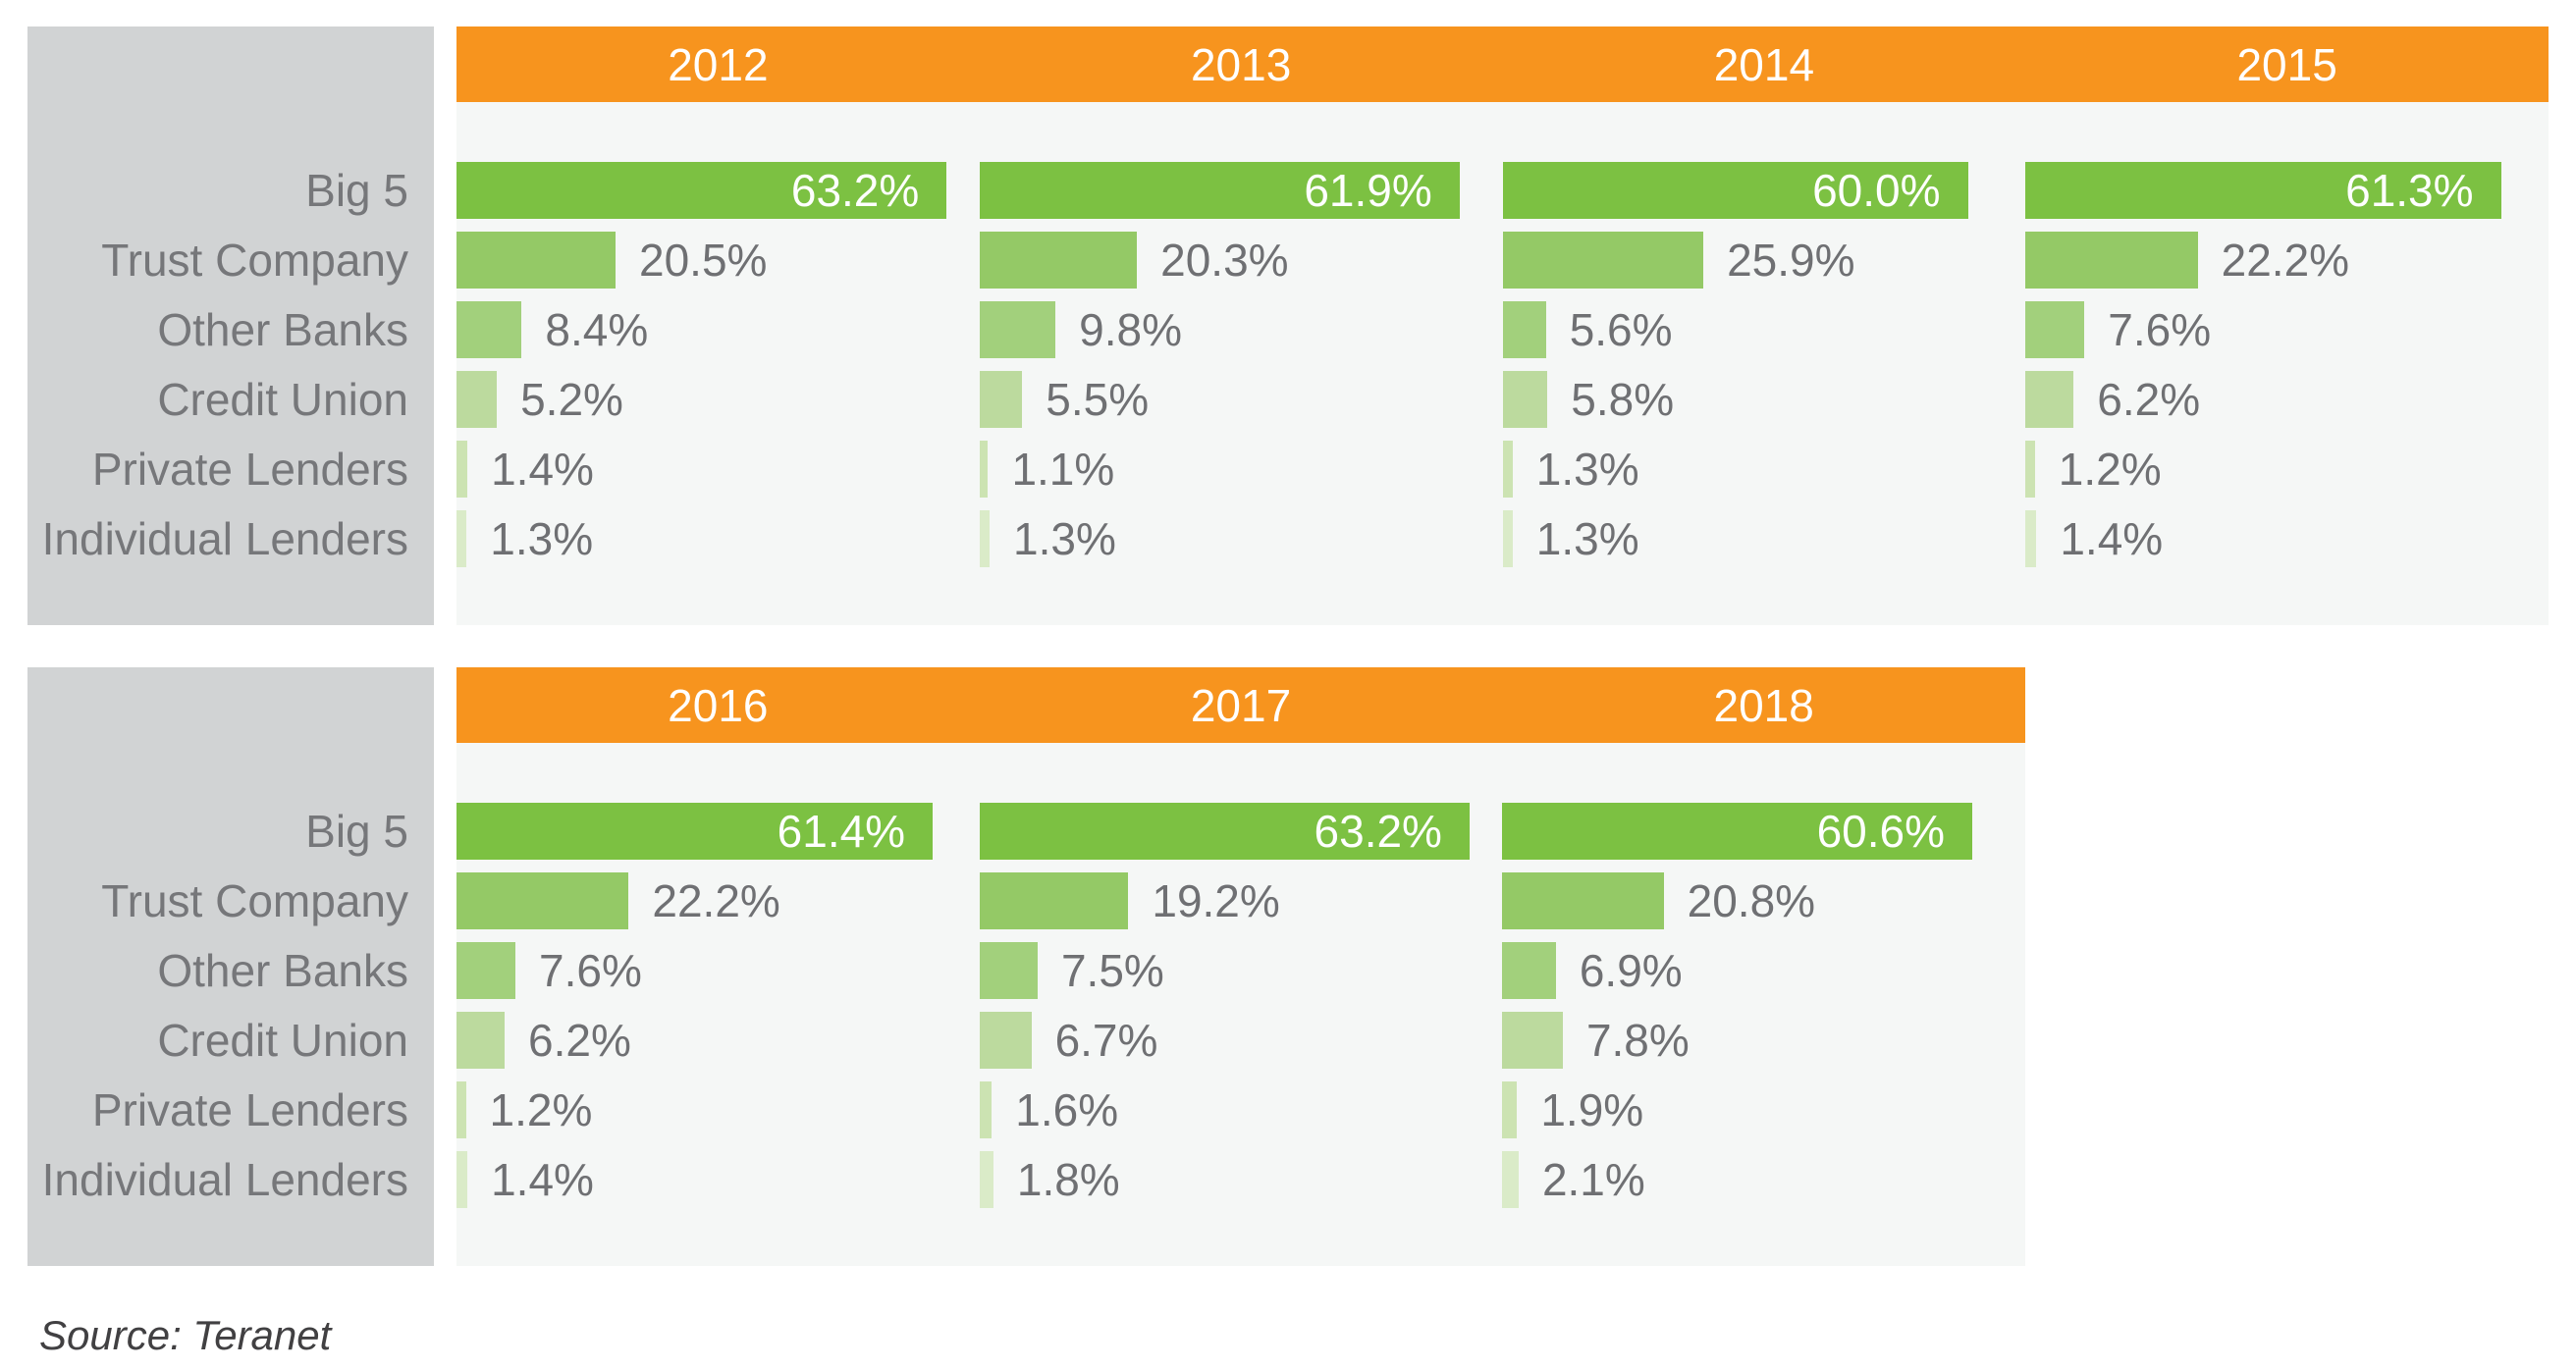  I want to click on year-header-label: 2015, so click(2286, 64).